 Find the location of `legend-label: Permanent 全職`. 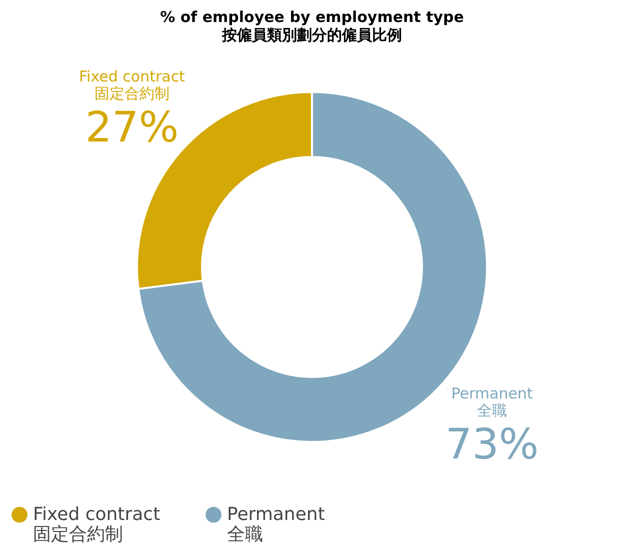

legend-label: Permanent 全職 is located at coordinates (276, 524).